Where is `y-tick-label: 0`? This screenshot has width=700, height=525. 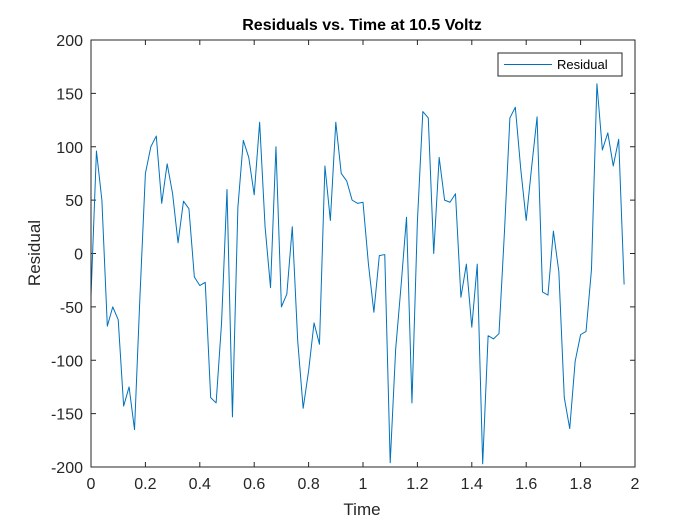 y-tick-label: 0 is located at coordinates (78, 255).